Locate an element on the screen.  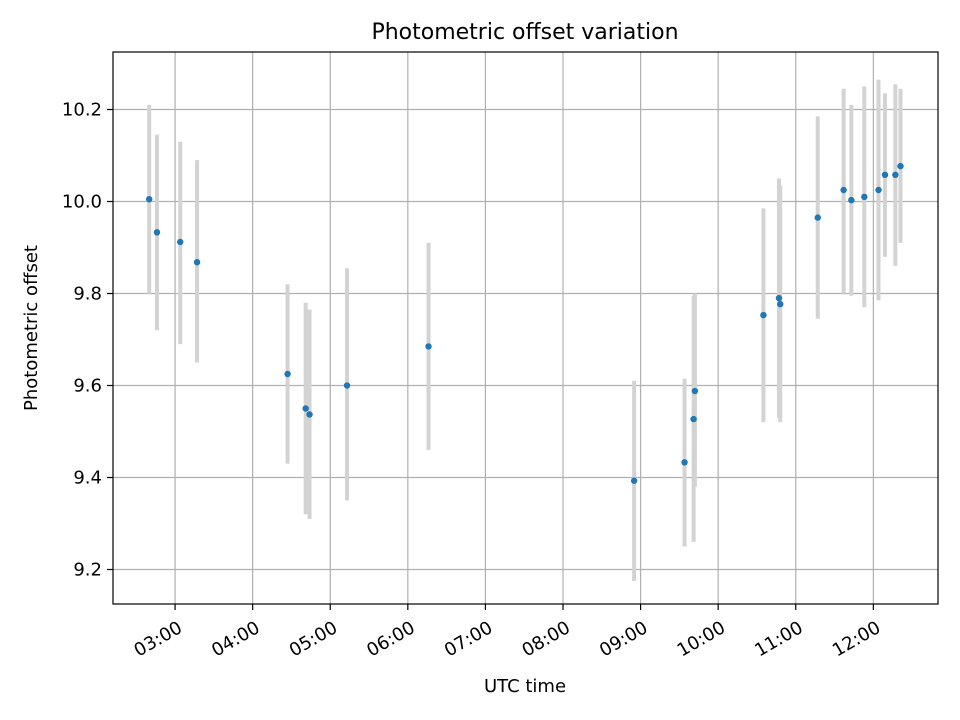
y-tick-label: 9.4 is located at coordinates (87, 478).